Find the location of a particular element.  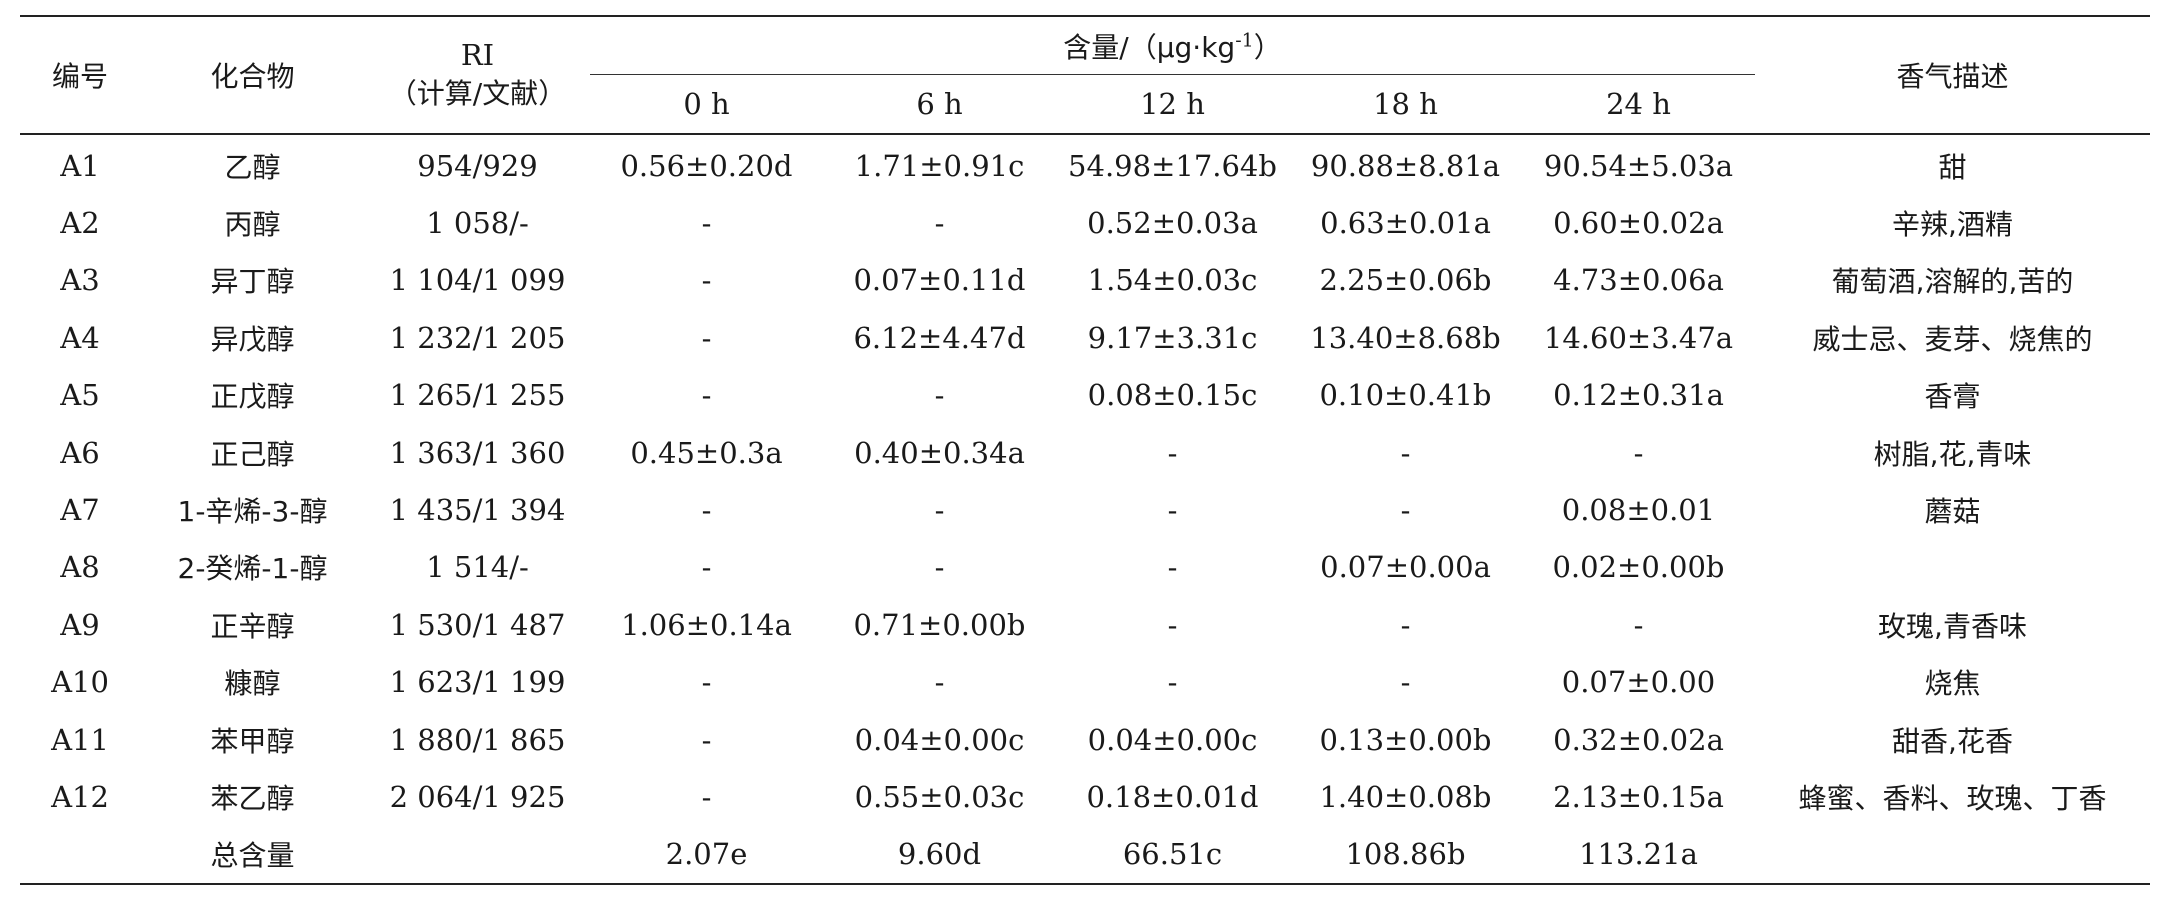

row-value-0: 0.45±0.3a is located at coordinates (706, 452).